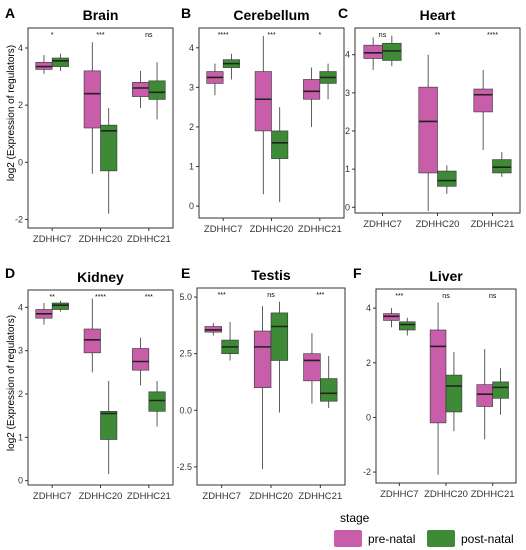 The width and height of the screenshot is (526, 550). Describe the element at coordinates (487, 539) in the screenshot. I see `legend-label-post-natal: post-natal` at that location.